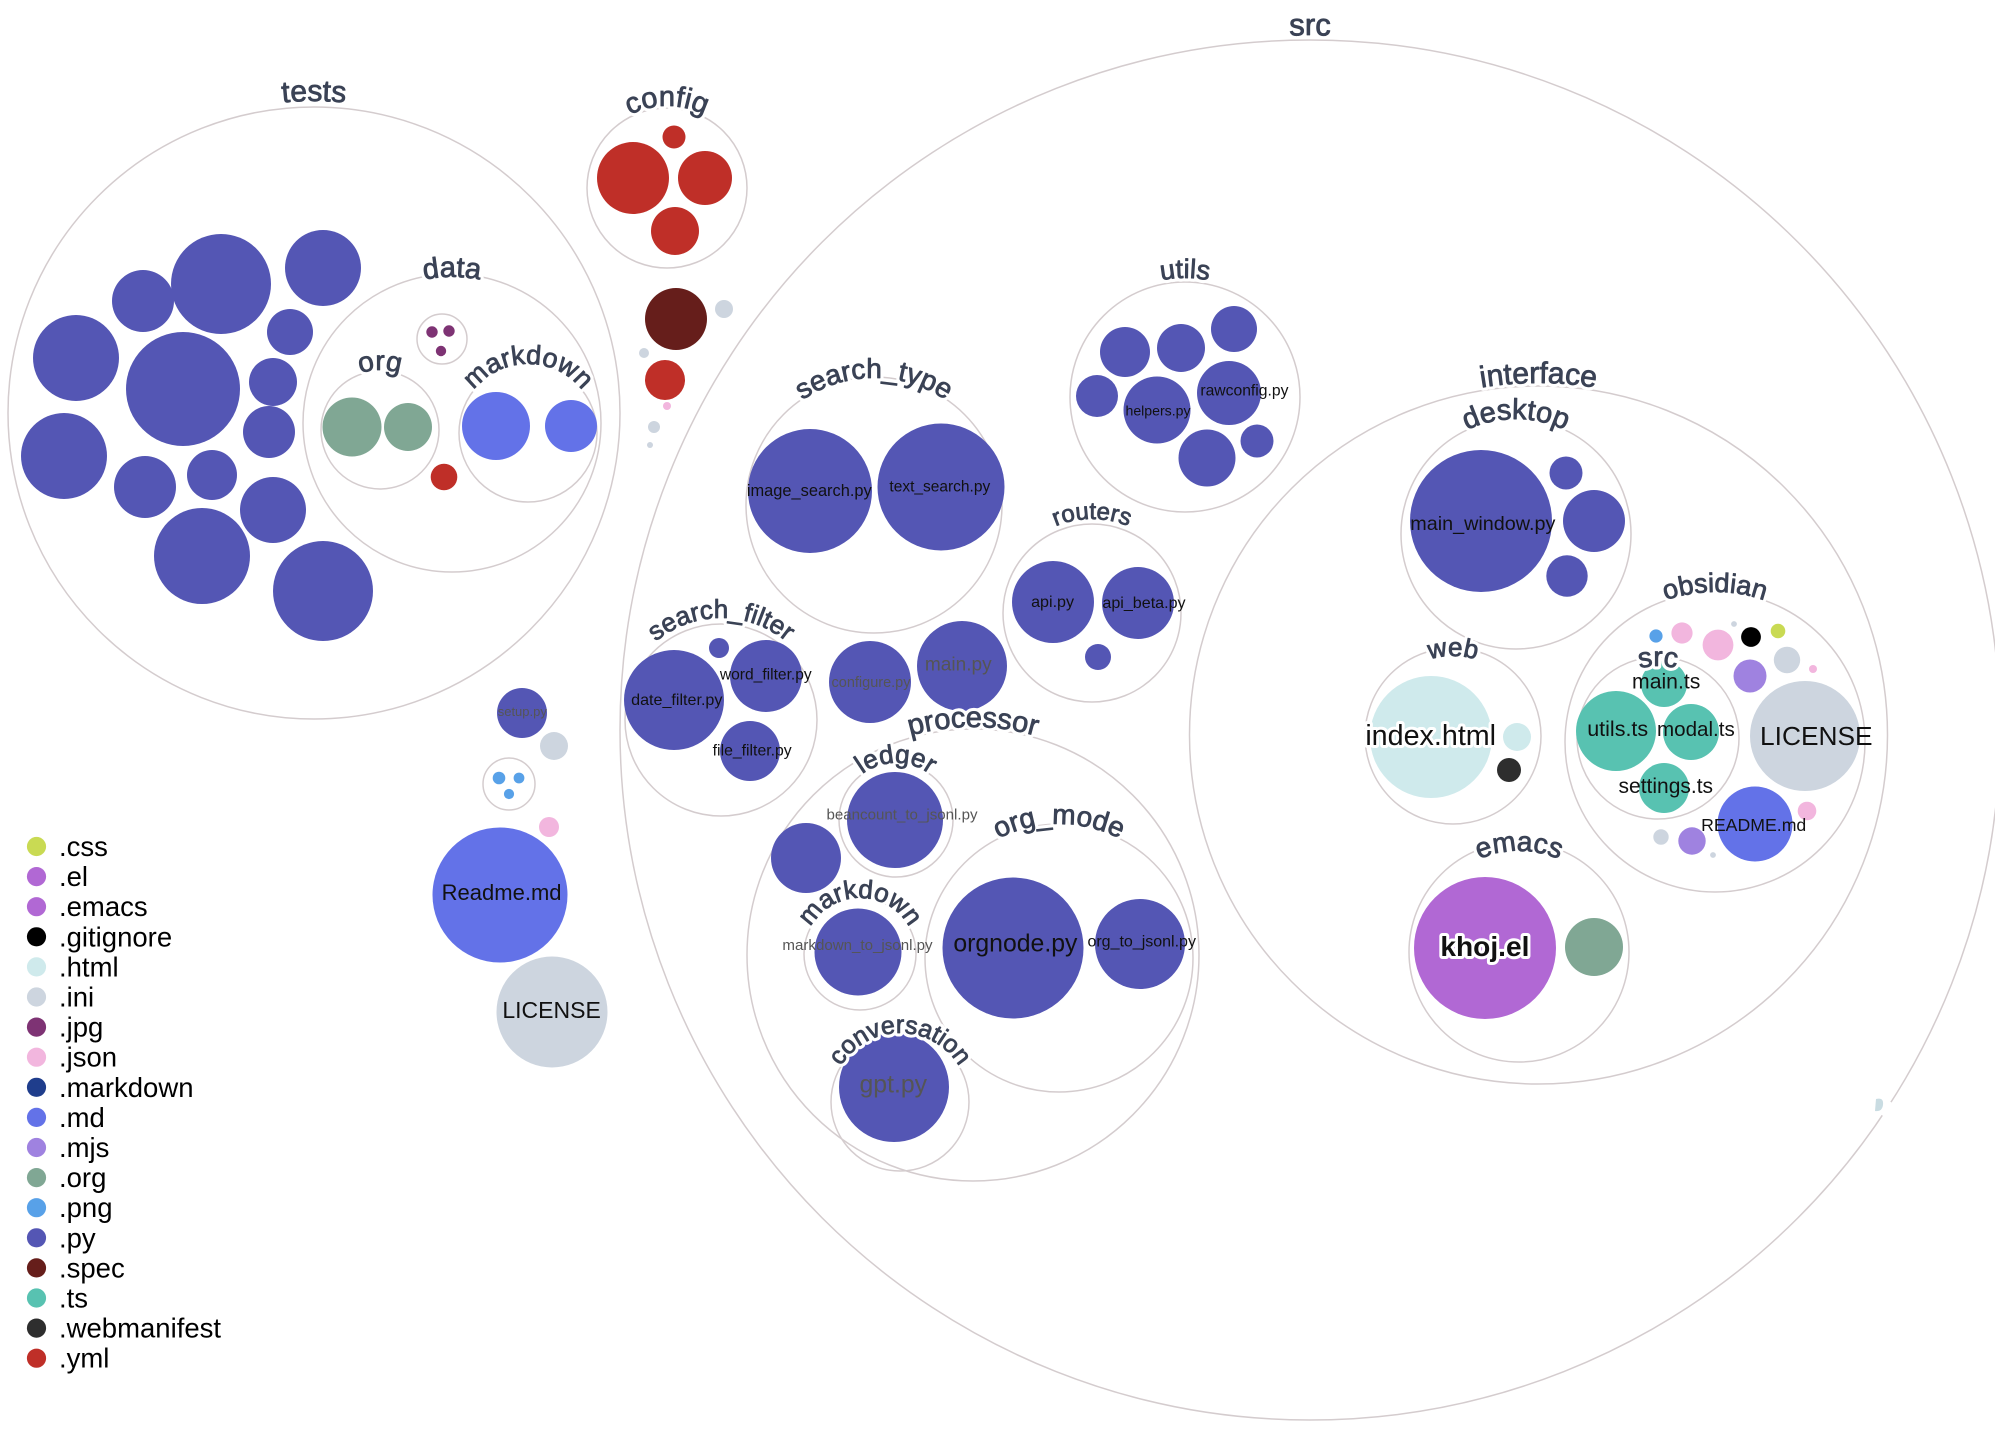  What do you see at coordinates (1244, 391) in the screenshot?
I see `svg-text: rawconfig.py` at bounding box center [1244, 391].